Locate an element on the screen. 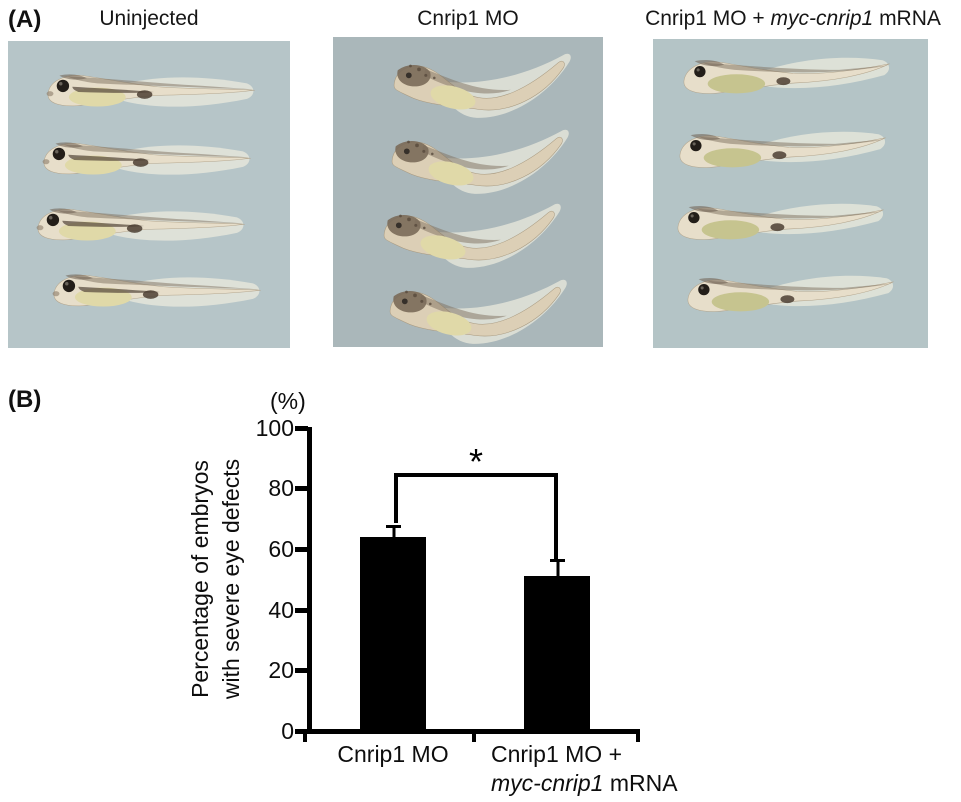  photo-title-rescue: Cnrip1 MO + myc-cnrip1 mRNA is located at coordinates (793, 19).